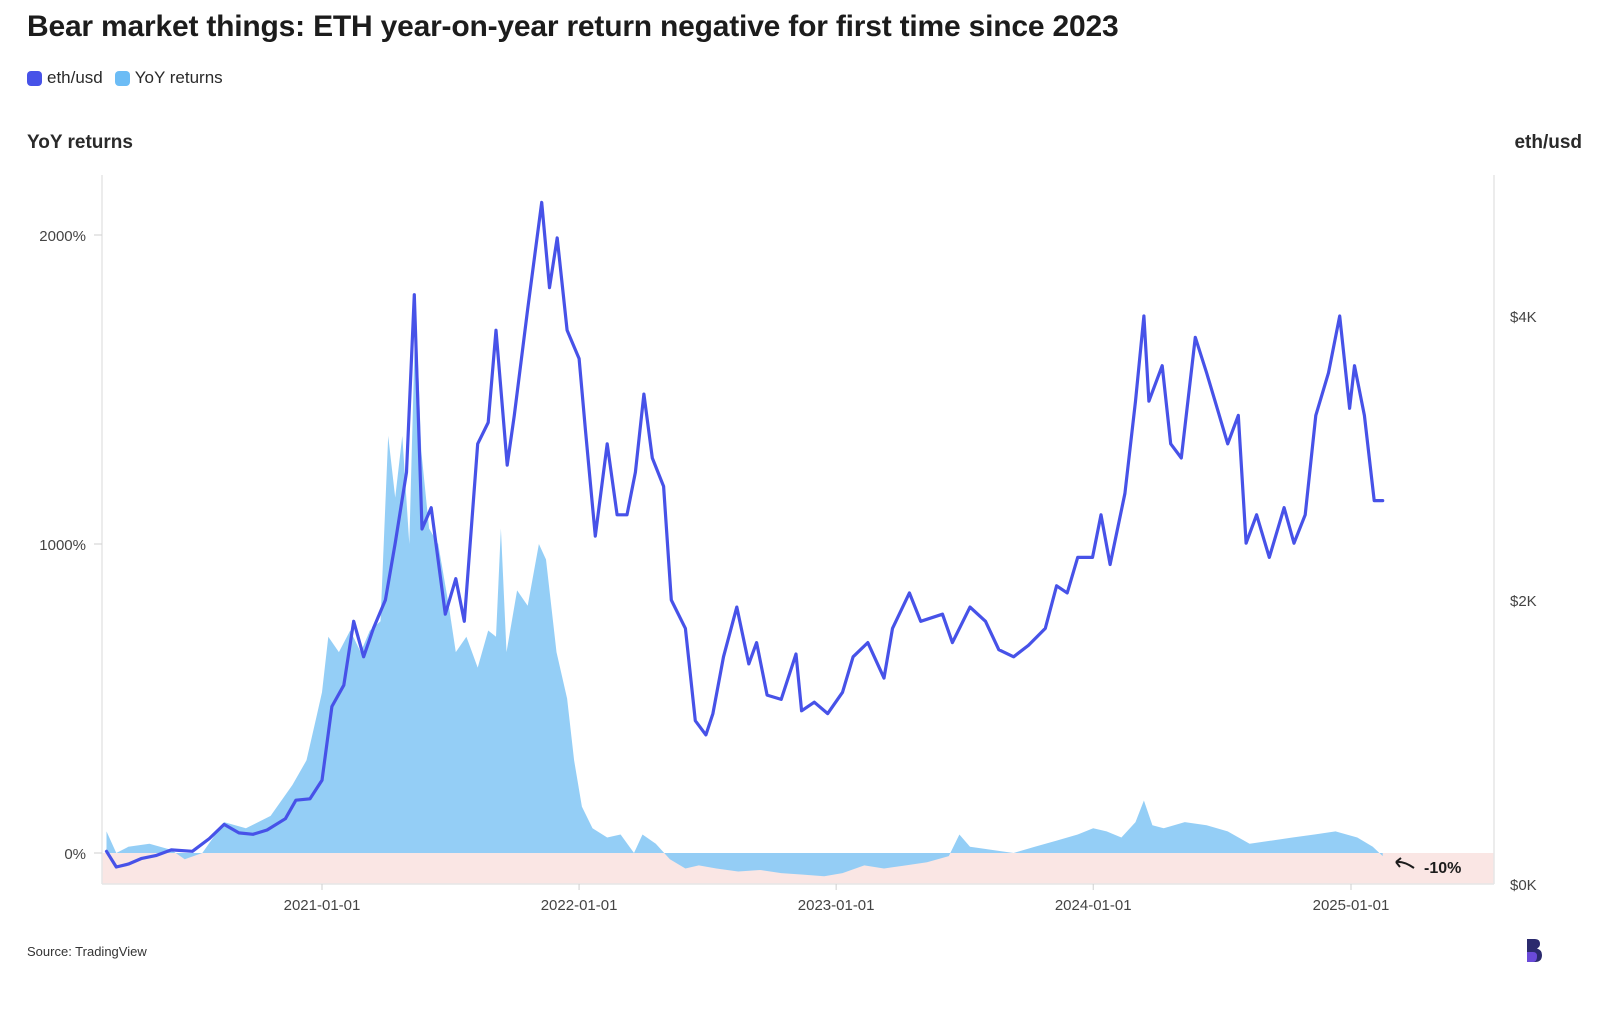  What do you see at coordinates (75, 77) in the screenshot?
I see `legend-label-eth-usd: eth/usd` at bounding box center [75, 77].